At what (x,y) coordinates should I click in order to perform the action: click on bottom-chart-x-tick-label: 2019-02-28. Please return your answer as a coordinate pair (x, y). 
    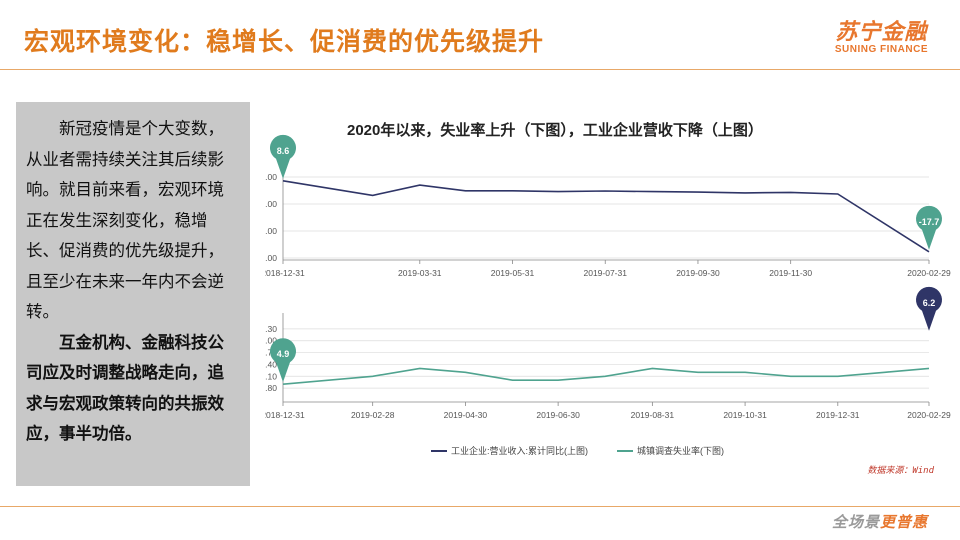
    Looking at the image, I should click on (373, 415).